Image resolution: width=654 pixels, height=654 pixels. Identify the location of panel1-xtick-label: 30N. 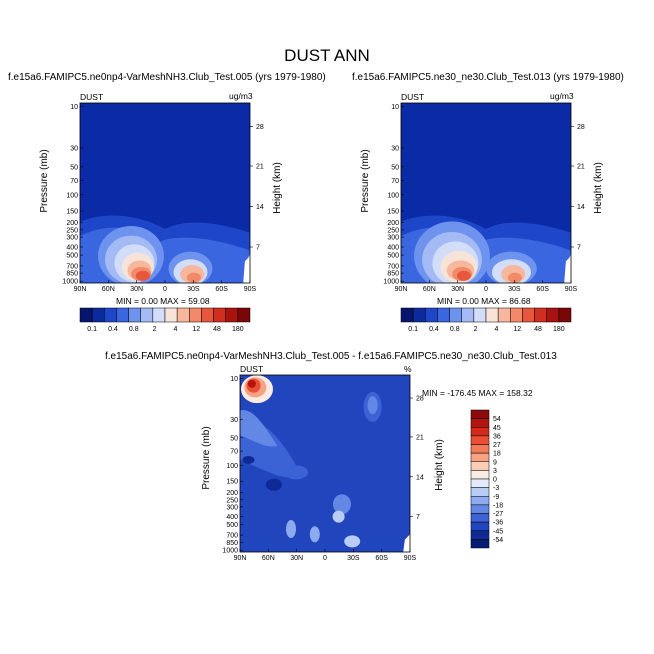
(136, 289).